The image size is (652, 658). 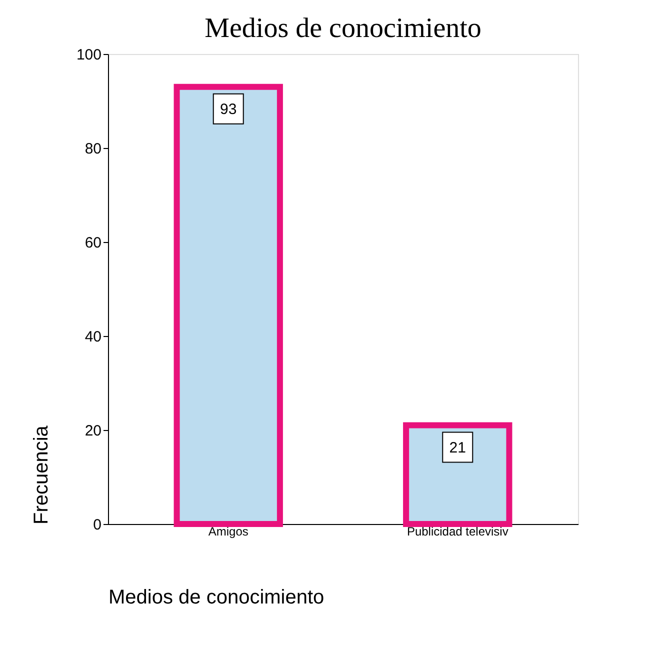 I want to click on y-tick-label: 100, so click(x=89, y=55).